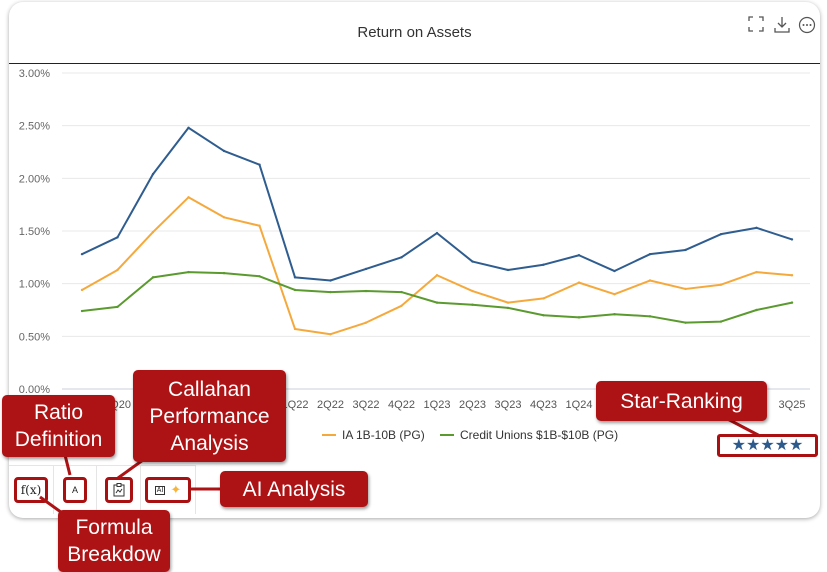 The width and height of the screenshot is (827, 572). What do you see at coordinates (807, 25) in the screenshot?
I see `more-icon` at bounding box center [807, 25].